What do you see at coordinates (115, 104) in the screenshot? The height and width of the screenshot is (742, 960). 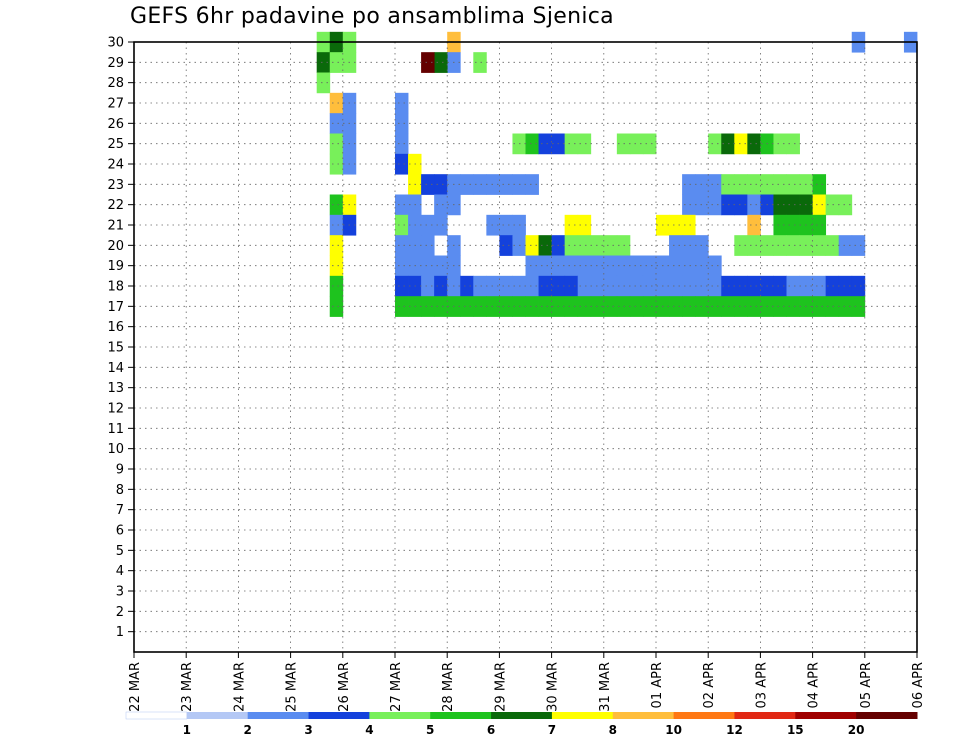 I see `y-tick-label: 27` at bounding box center [115, 104].